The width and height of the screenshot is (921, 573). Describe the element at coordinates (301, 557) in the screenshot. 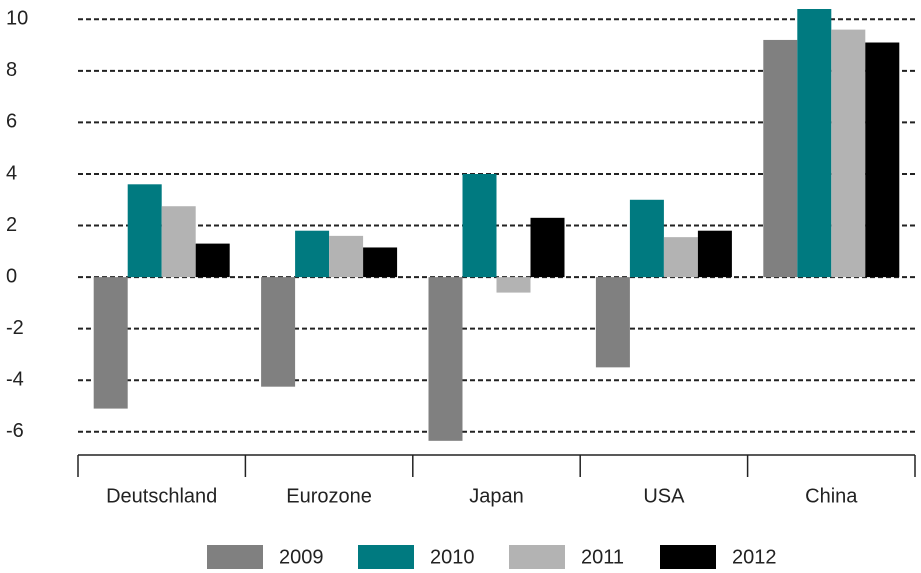

I see `legend-label: 2009` at that location.